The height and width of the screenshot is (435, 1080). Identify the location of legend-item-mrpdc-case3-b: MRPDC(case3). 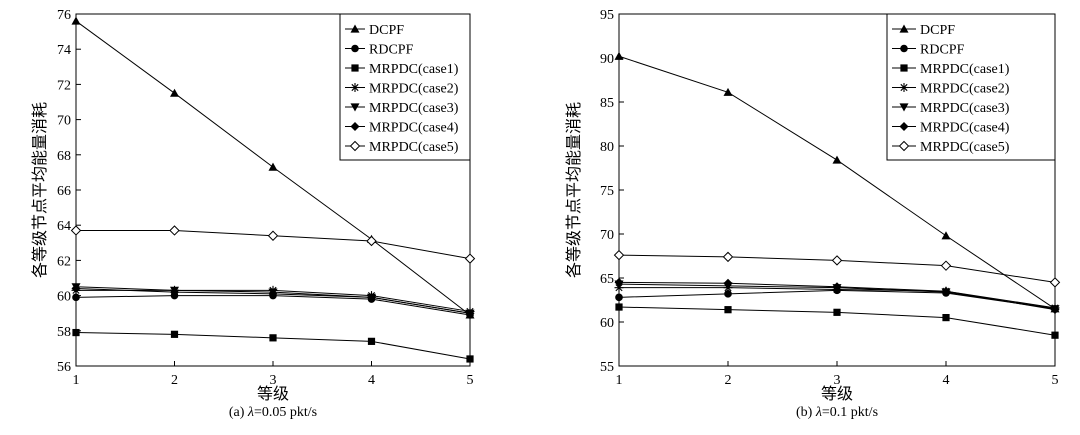
(951, 108).